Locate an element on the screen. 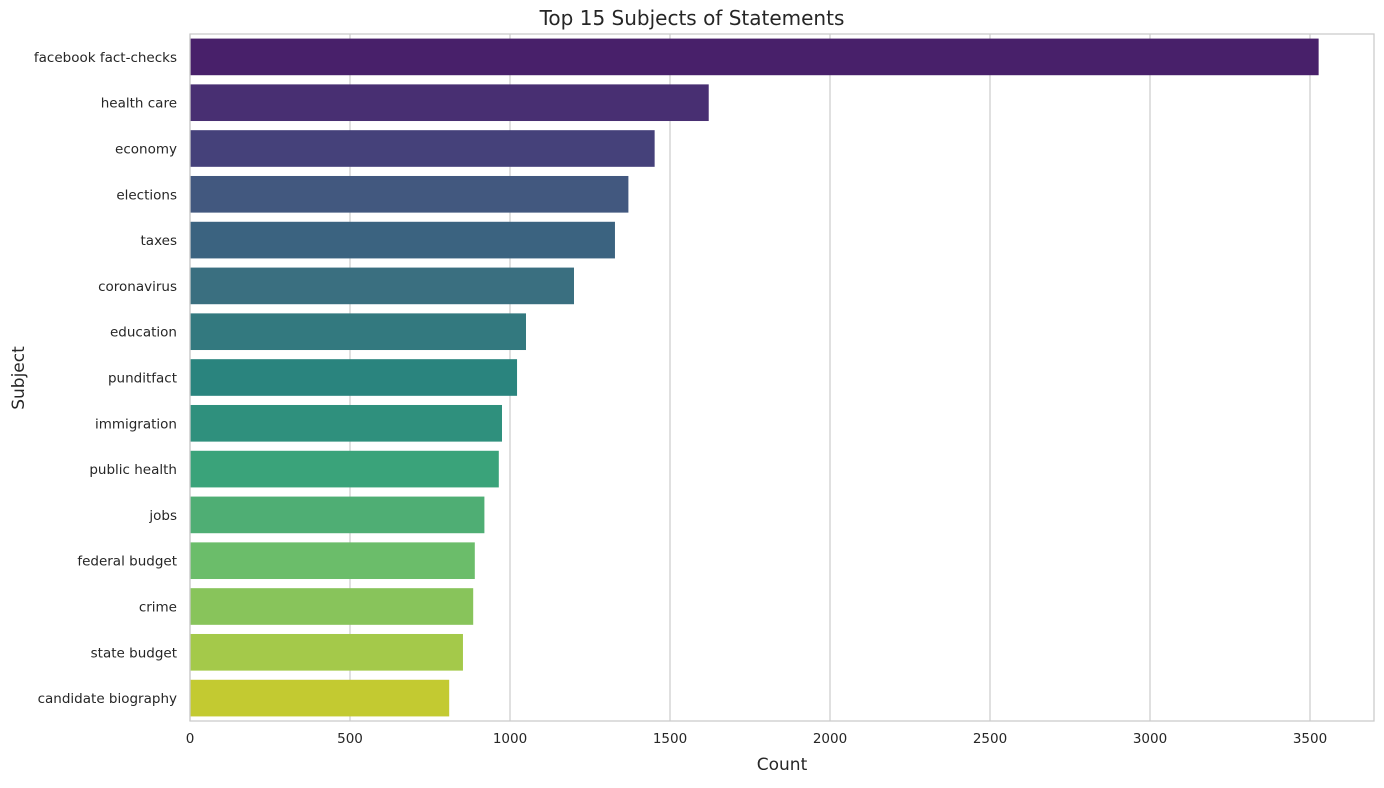 The height and width of the screenshot is (788, 1384). x-tick-label: 500 is located at coordinates (350, 739).